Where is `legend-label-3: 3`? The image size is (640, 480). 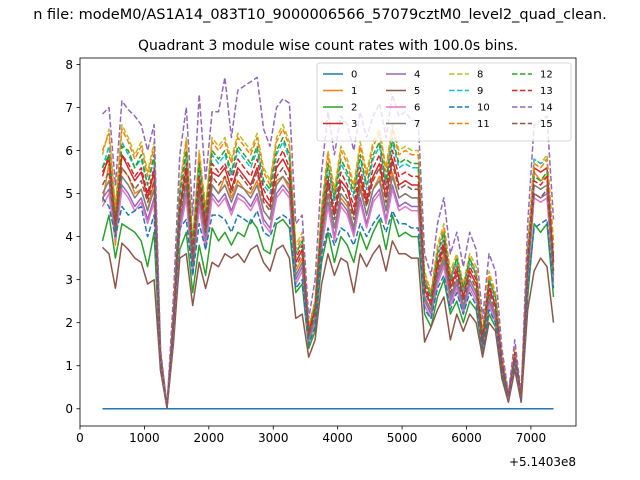
legend-label-3: 3 is located at coordinates (354, 124).